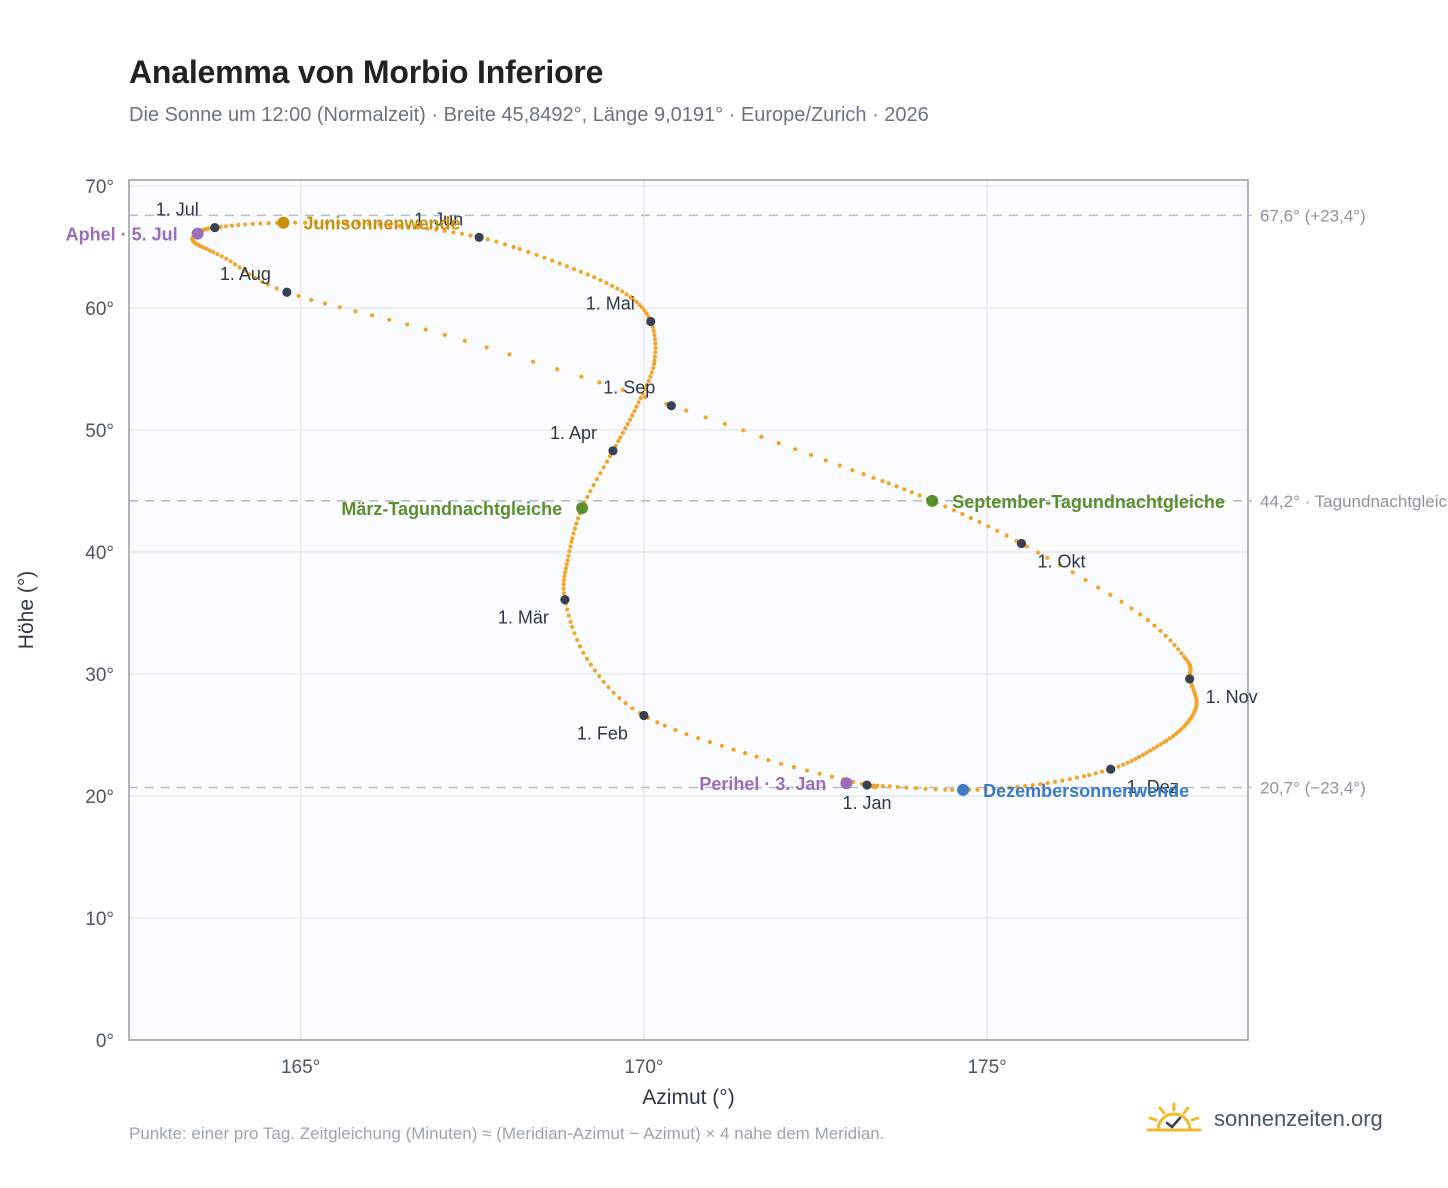 This screenshot has width=1448, height=1188. What do you see at coordinates (1061, 562) in the screenshot?
I see `month-label: 1. Okt` at bounding box center [1061, 562].